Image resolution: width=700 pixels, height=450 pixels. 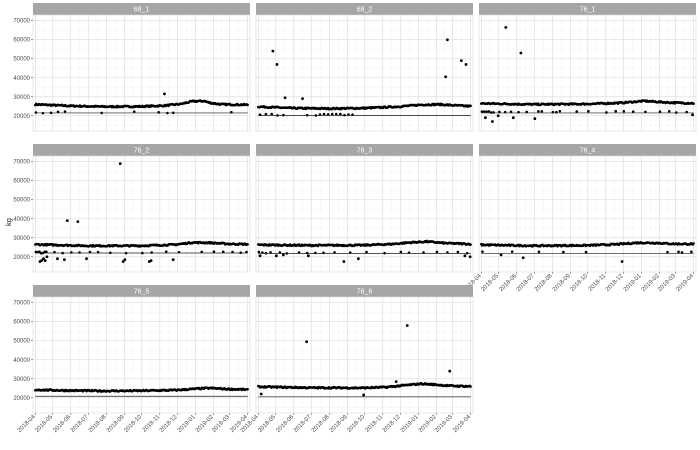 I want to click on facet-panel: 76_3, so click(x=364, y=208).